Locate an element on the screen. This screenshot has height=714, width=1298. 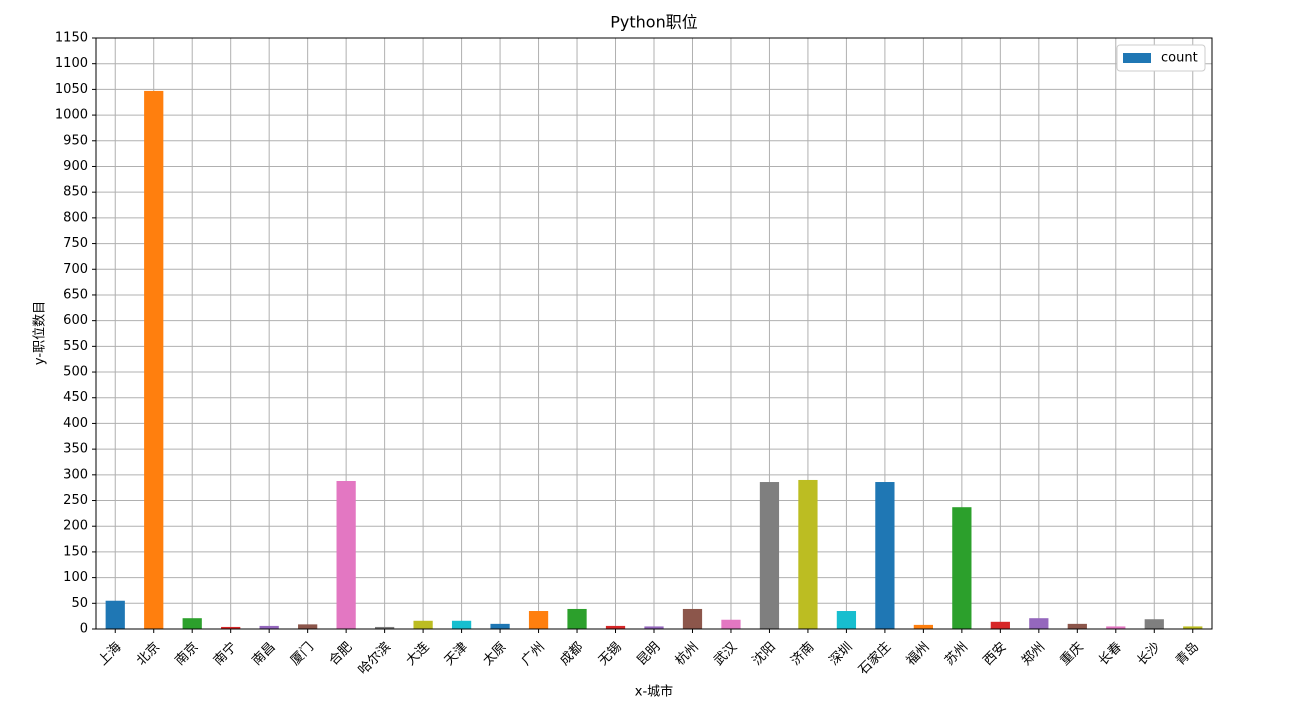
x-tick-label: 厦门 is located at coordinates (302, 654).